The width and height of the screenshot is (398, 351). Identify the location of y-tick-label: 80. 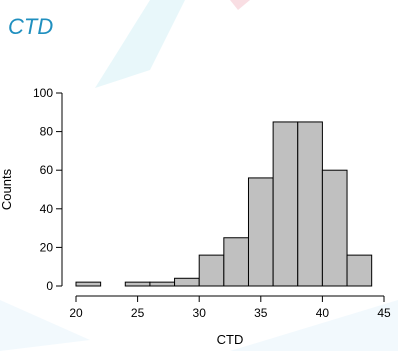
(47, 132).